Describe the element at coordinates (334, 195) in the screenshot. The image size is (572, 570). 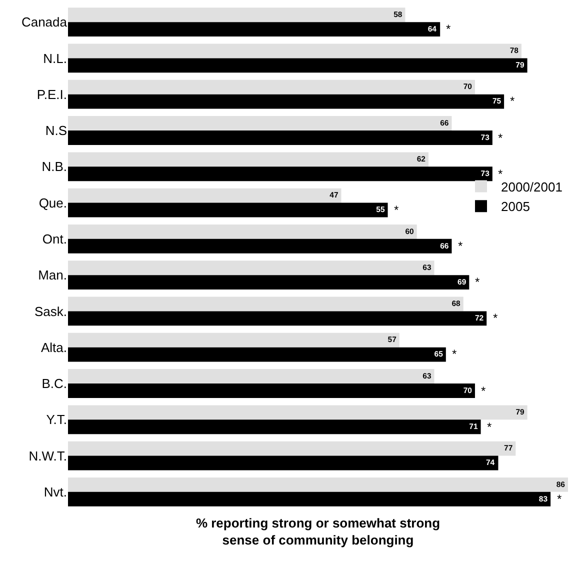
I see `data-label: 47` at that location.